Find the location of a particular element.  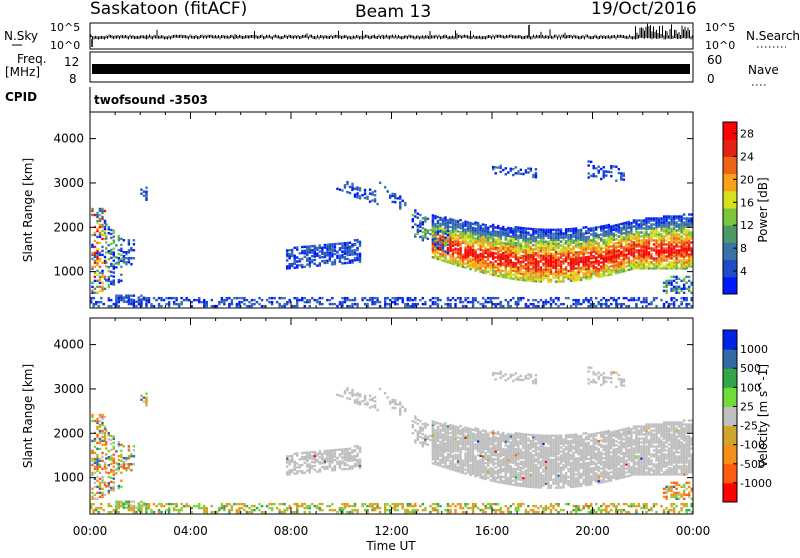

colorbar-segment is located at coordinates (730, 234).